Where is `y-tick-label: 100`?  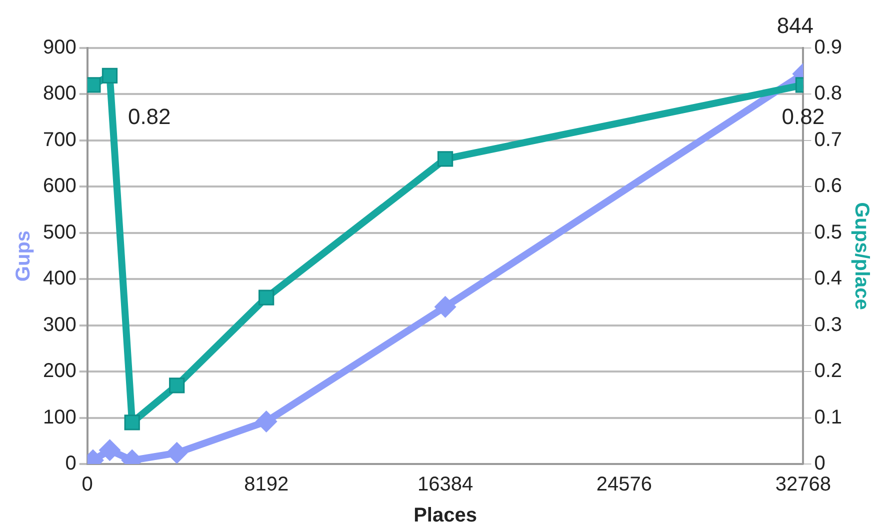 y-tick-label: 100 is located at coordinates (59, 417).